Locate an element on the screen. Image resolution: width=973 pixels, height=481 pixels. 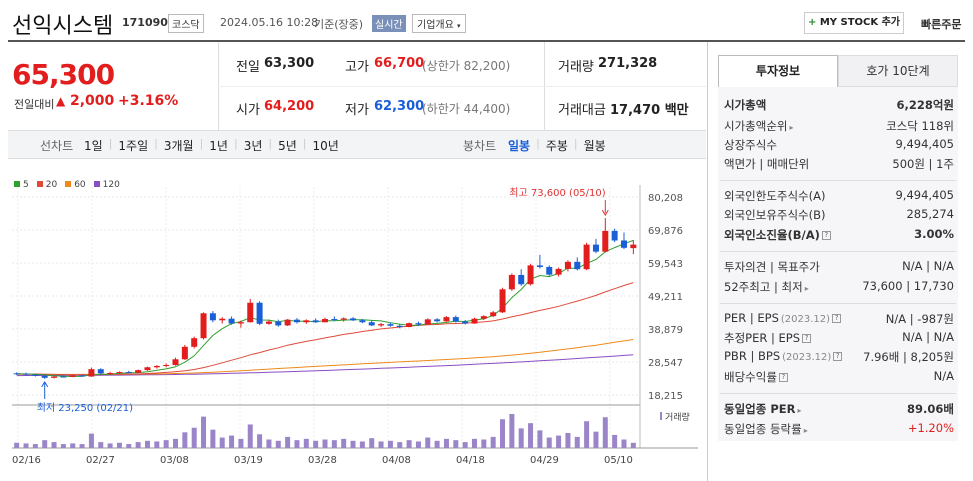
invest-row-period: (2023.12) is located at coordinates (807, 357).